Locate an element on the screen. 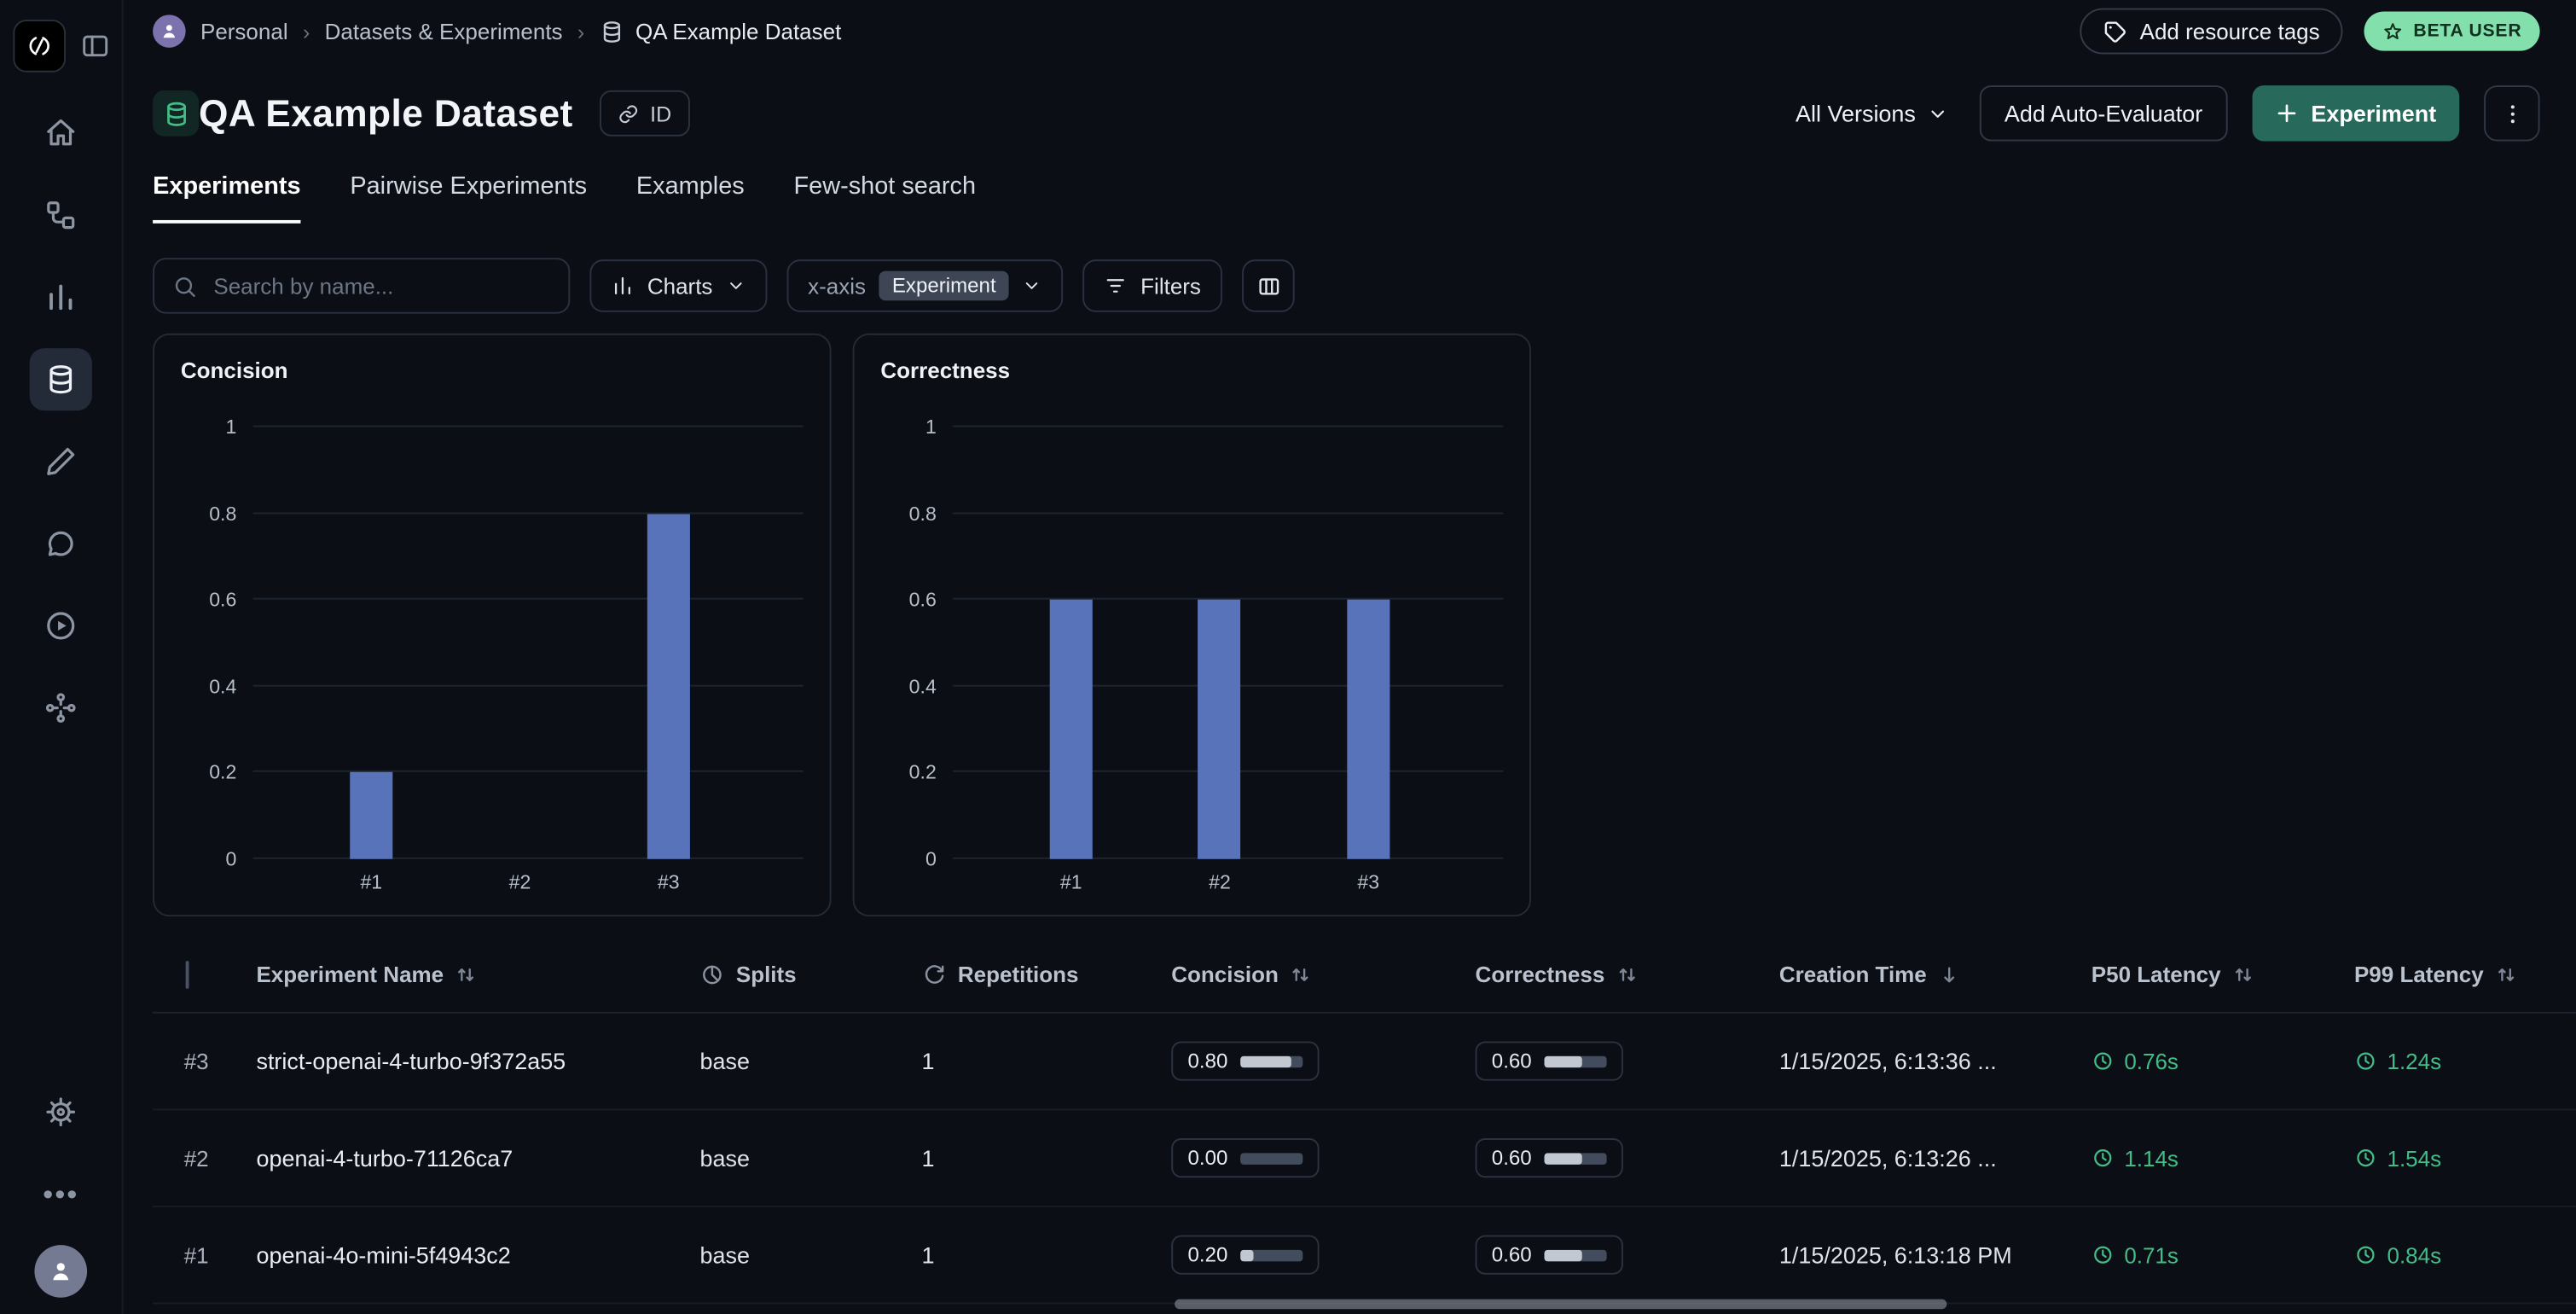 The image size is (2576, 1314). bar-#3 is located at coordinates (668, 686).